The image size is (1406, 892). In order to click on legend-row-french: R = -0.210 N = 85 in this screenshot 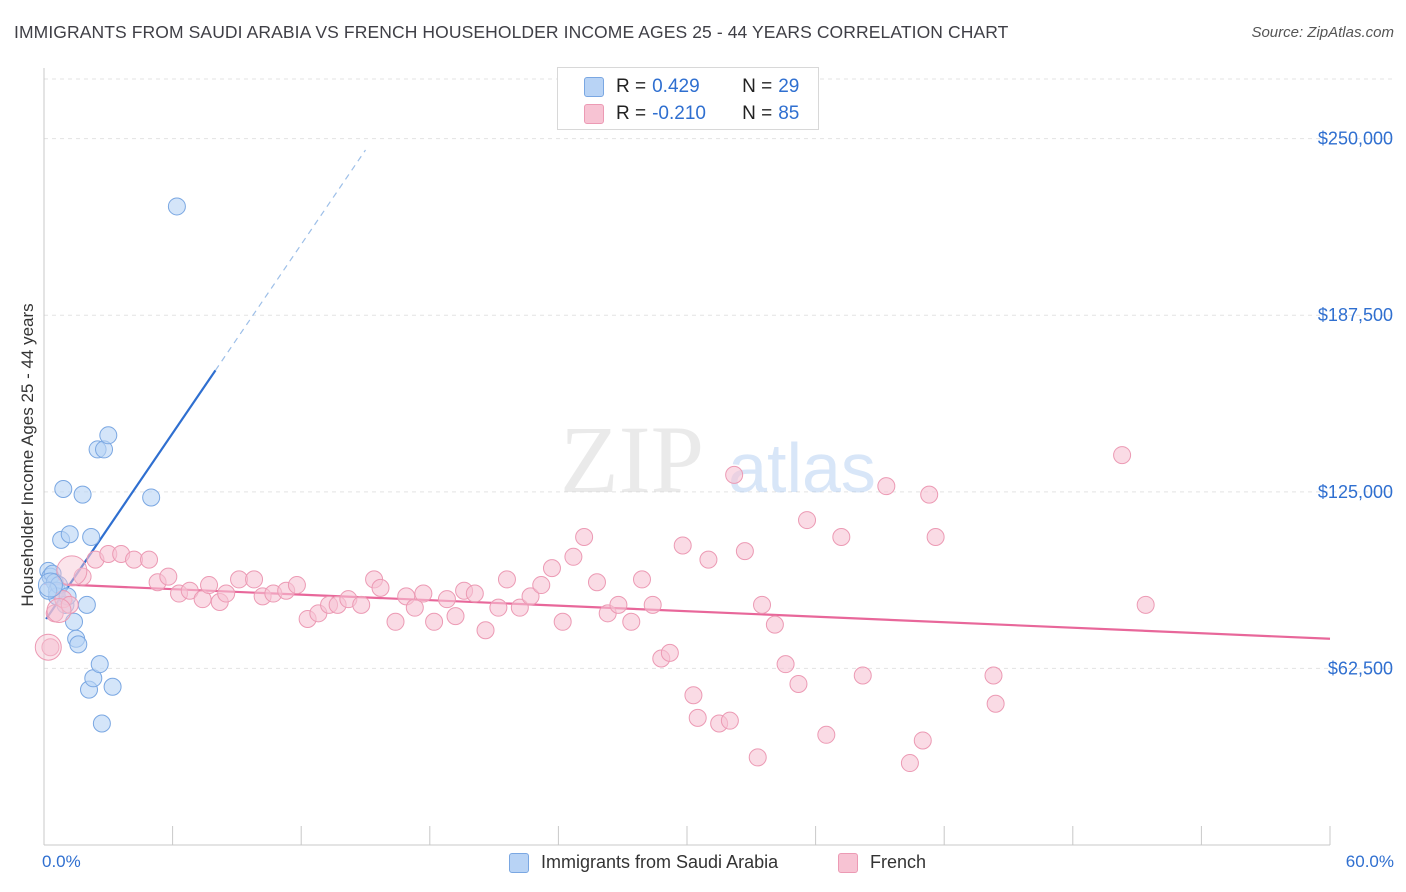, I will do `click(691, 114)`.